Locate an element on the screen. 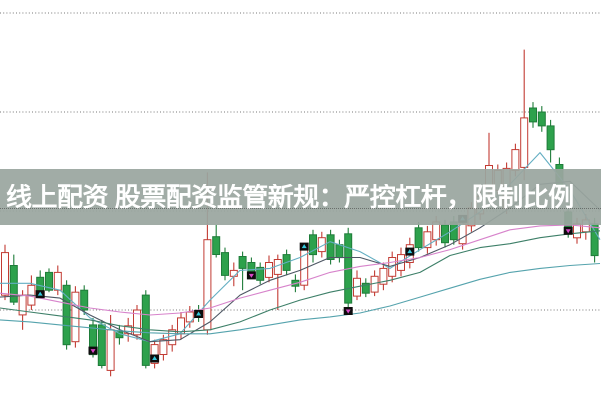 The image size is (601, 400). headline-banner: 线上配资 股票配资监管新规：严控杠杆，限制比例 is located at coordinates (300, 197).